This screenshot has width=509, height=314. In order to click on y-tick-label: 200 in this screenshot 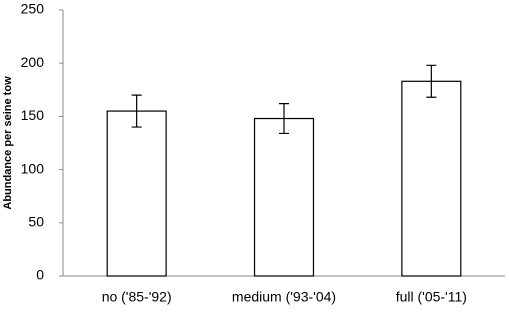, I will do `click(33, 62)`.